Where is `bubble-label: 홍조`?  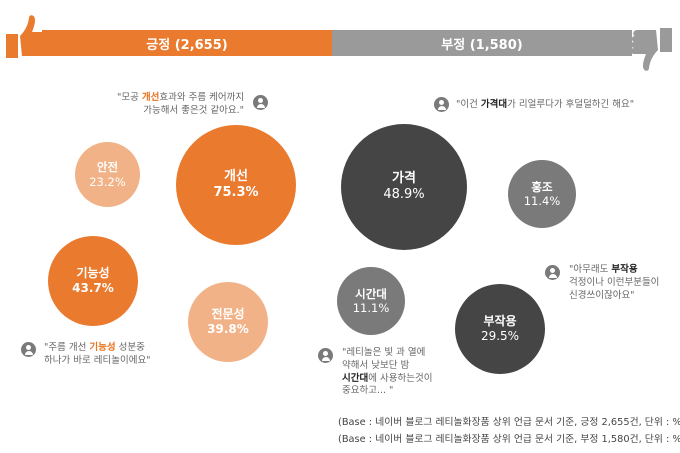 bubble-label: 홍조 is located at coordinates (542, 186).